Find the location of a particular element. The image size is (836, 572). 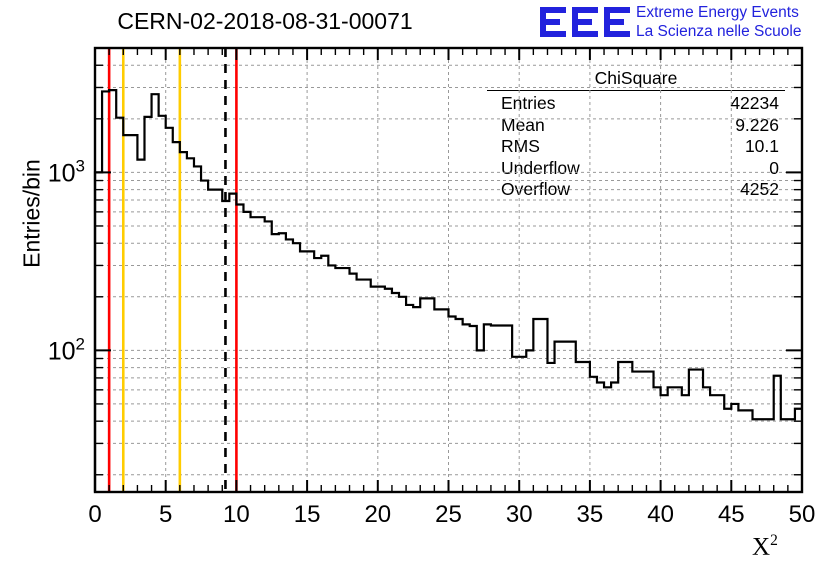

stats-value: 4252 is located at coordinates (759, 189).